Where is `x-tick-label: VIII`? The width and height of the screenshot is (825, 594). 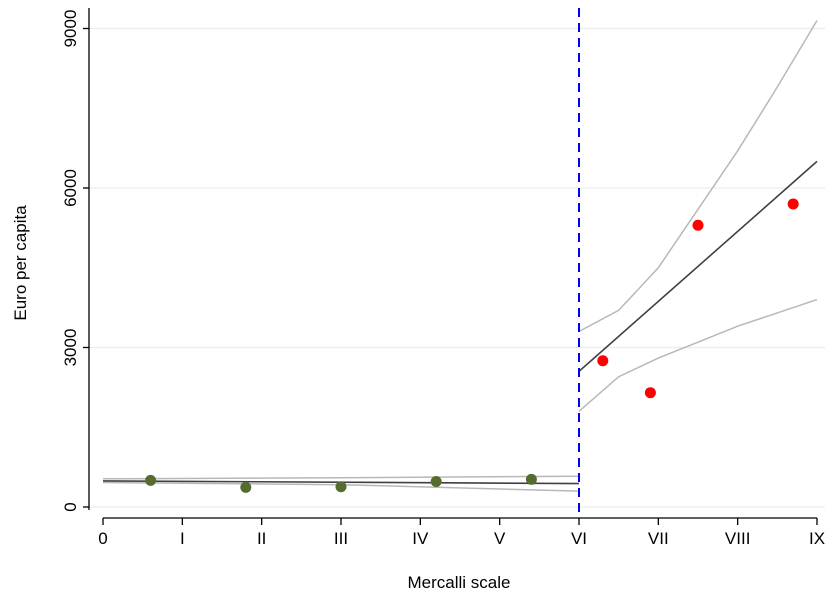 x-tick-label: VIII is located at coordinates (738, 538).